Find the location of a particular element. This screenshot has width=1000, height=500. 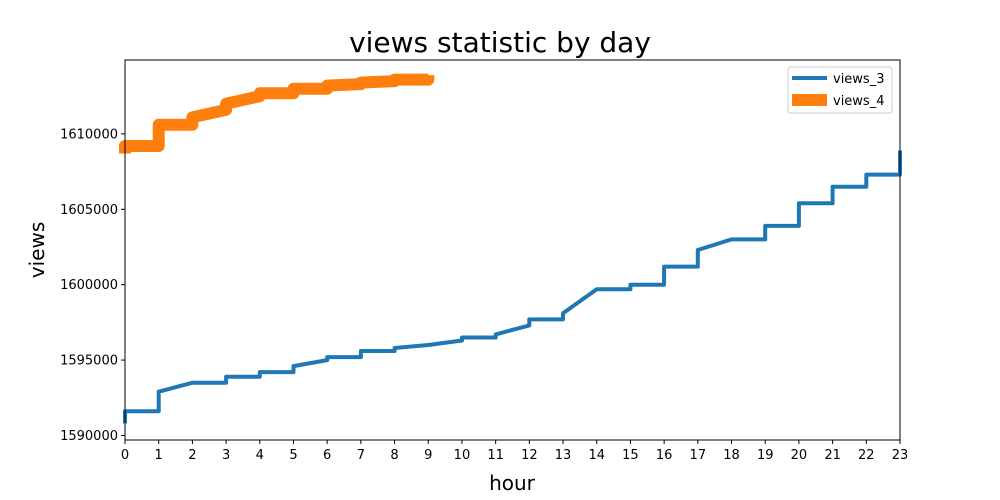

x-tick-label: 21 is located at coordinates (832, 455).